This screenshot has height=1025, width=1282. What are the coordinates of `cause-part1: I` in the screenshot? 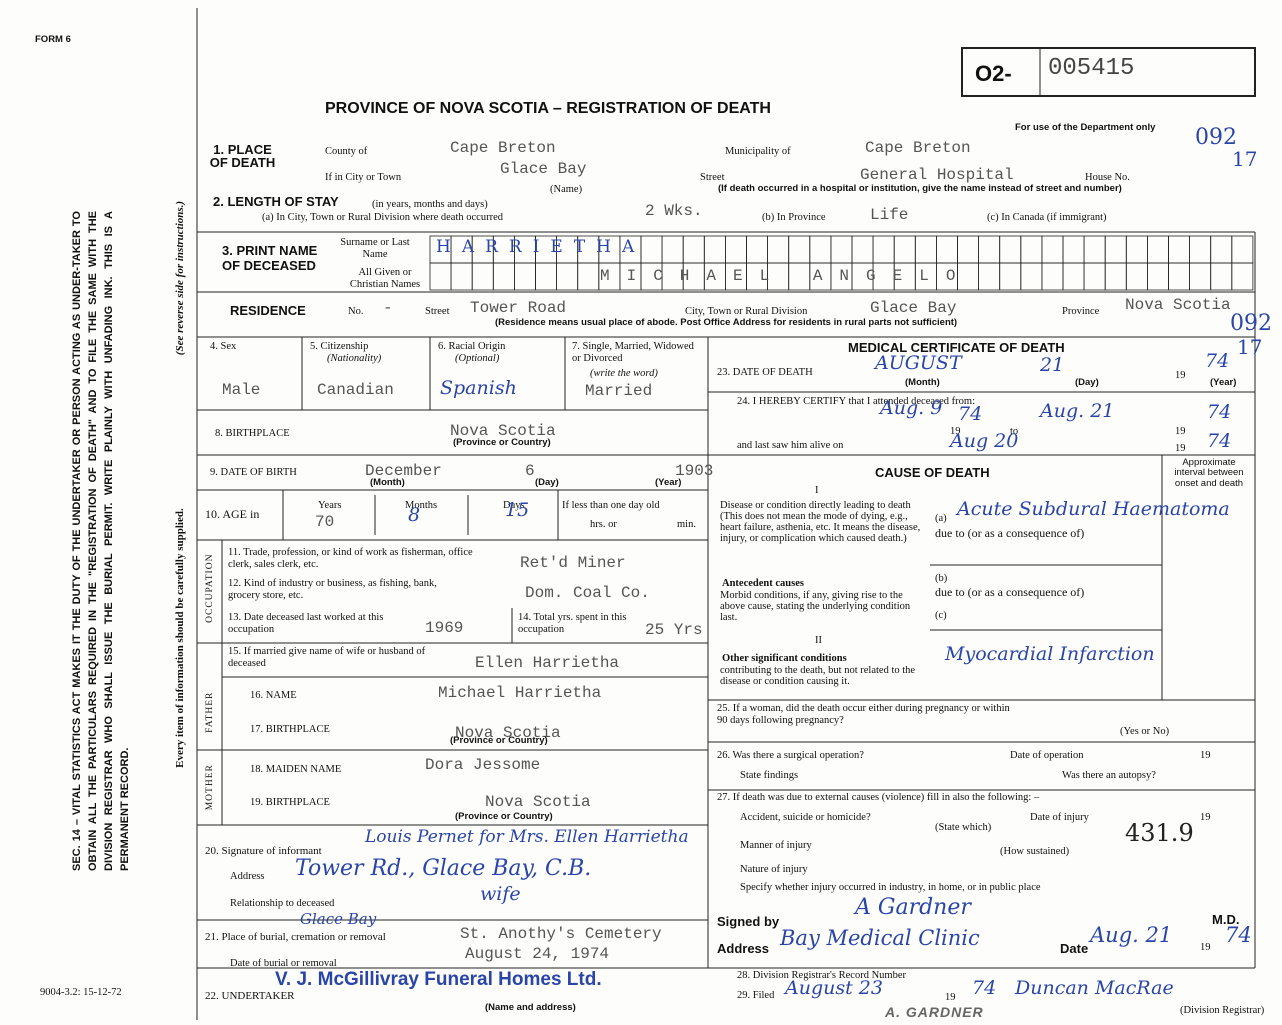 It's located at (817, 490).